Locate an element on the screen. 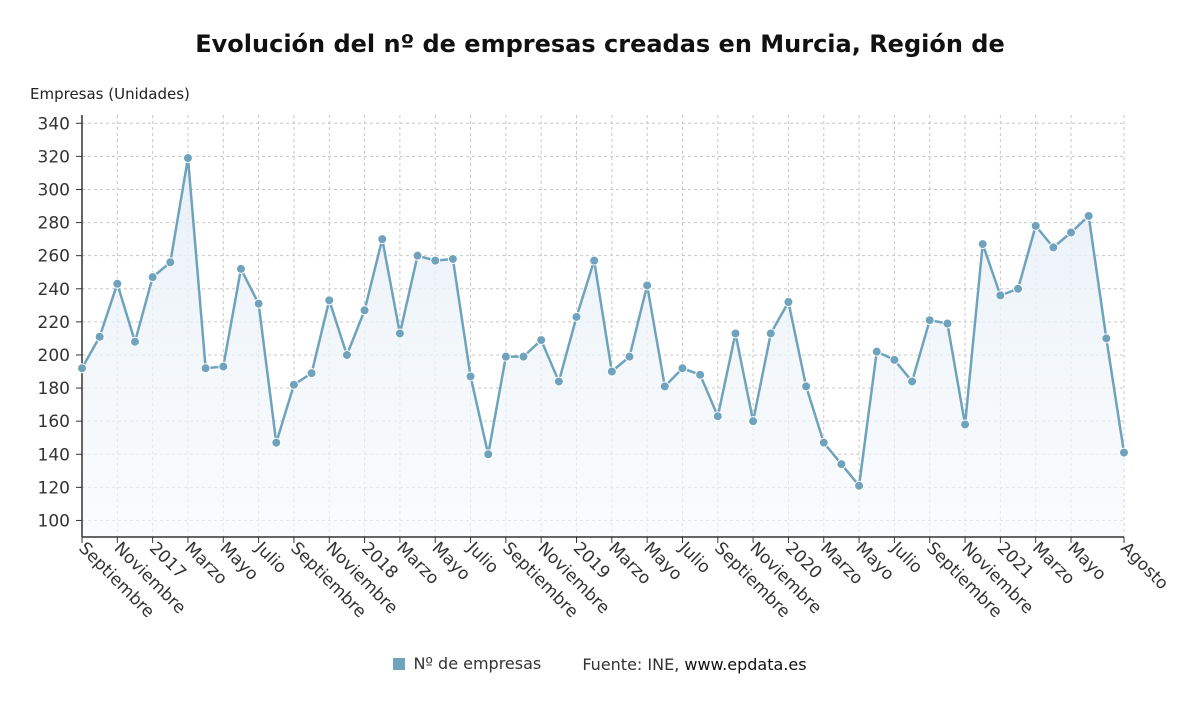 This screenshot has height=705, width=1200. y-tick-label: 260 is located at coordinates (54, 257).